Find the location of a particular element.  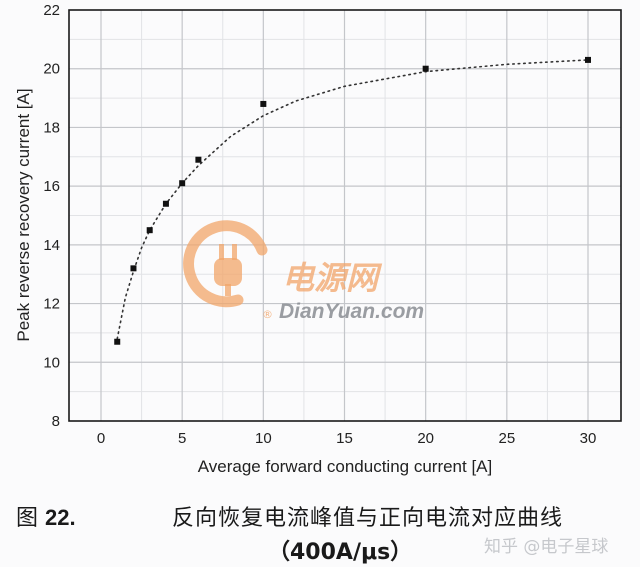

figure-label: 图 22. is located at coordinates (46, 516).